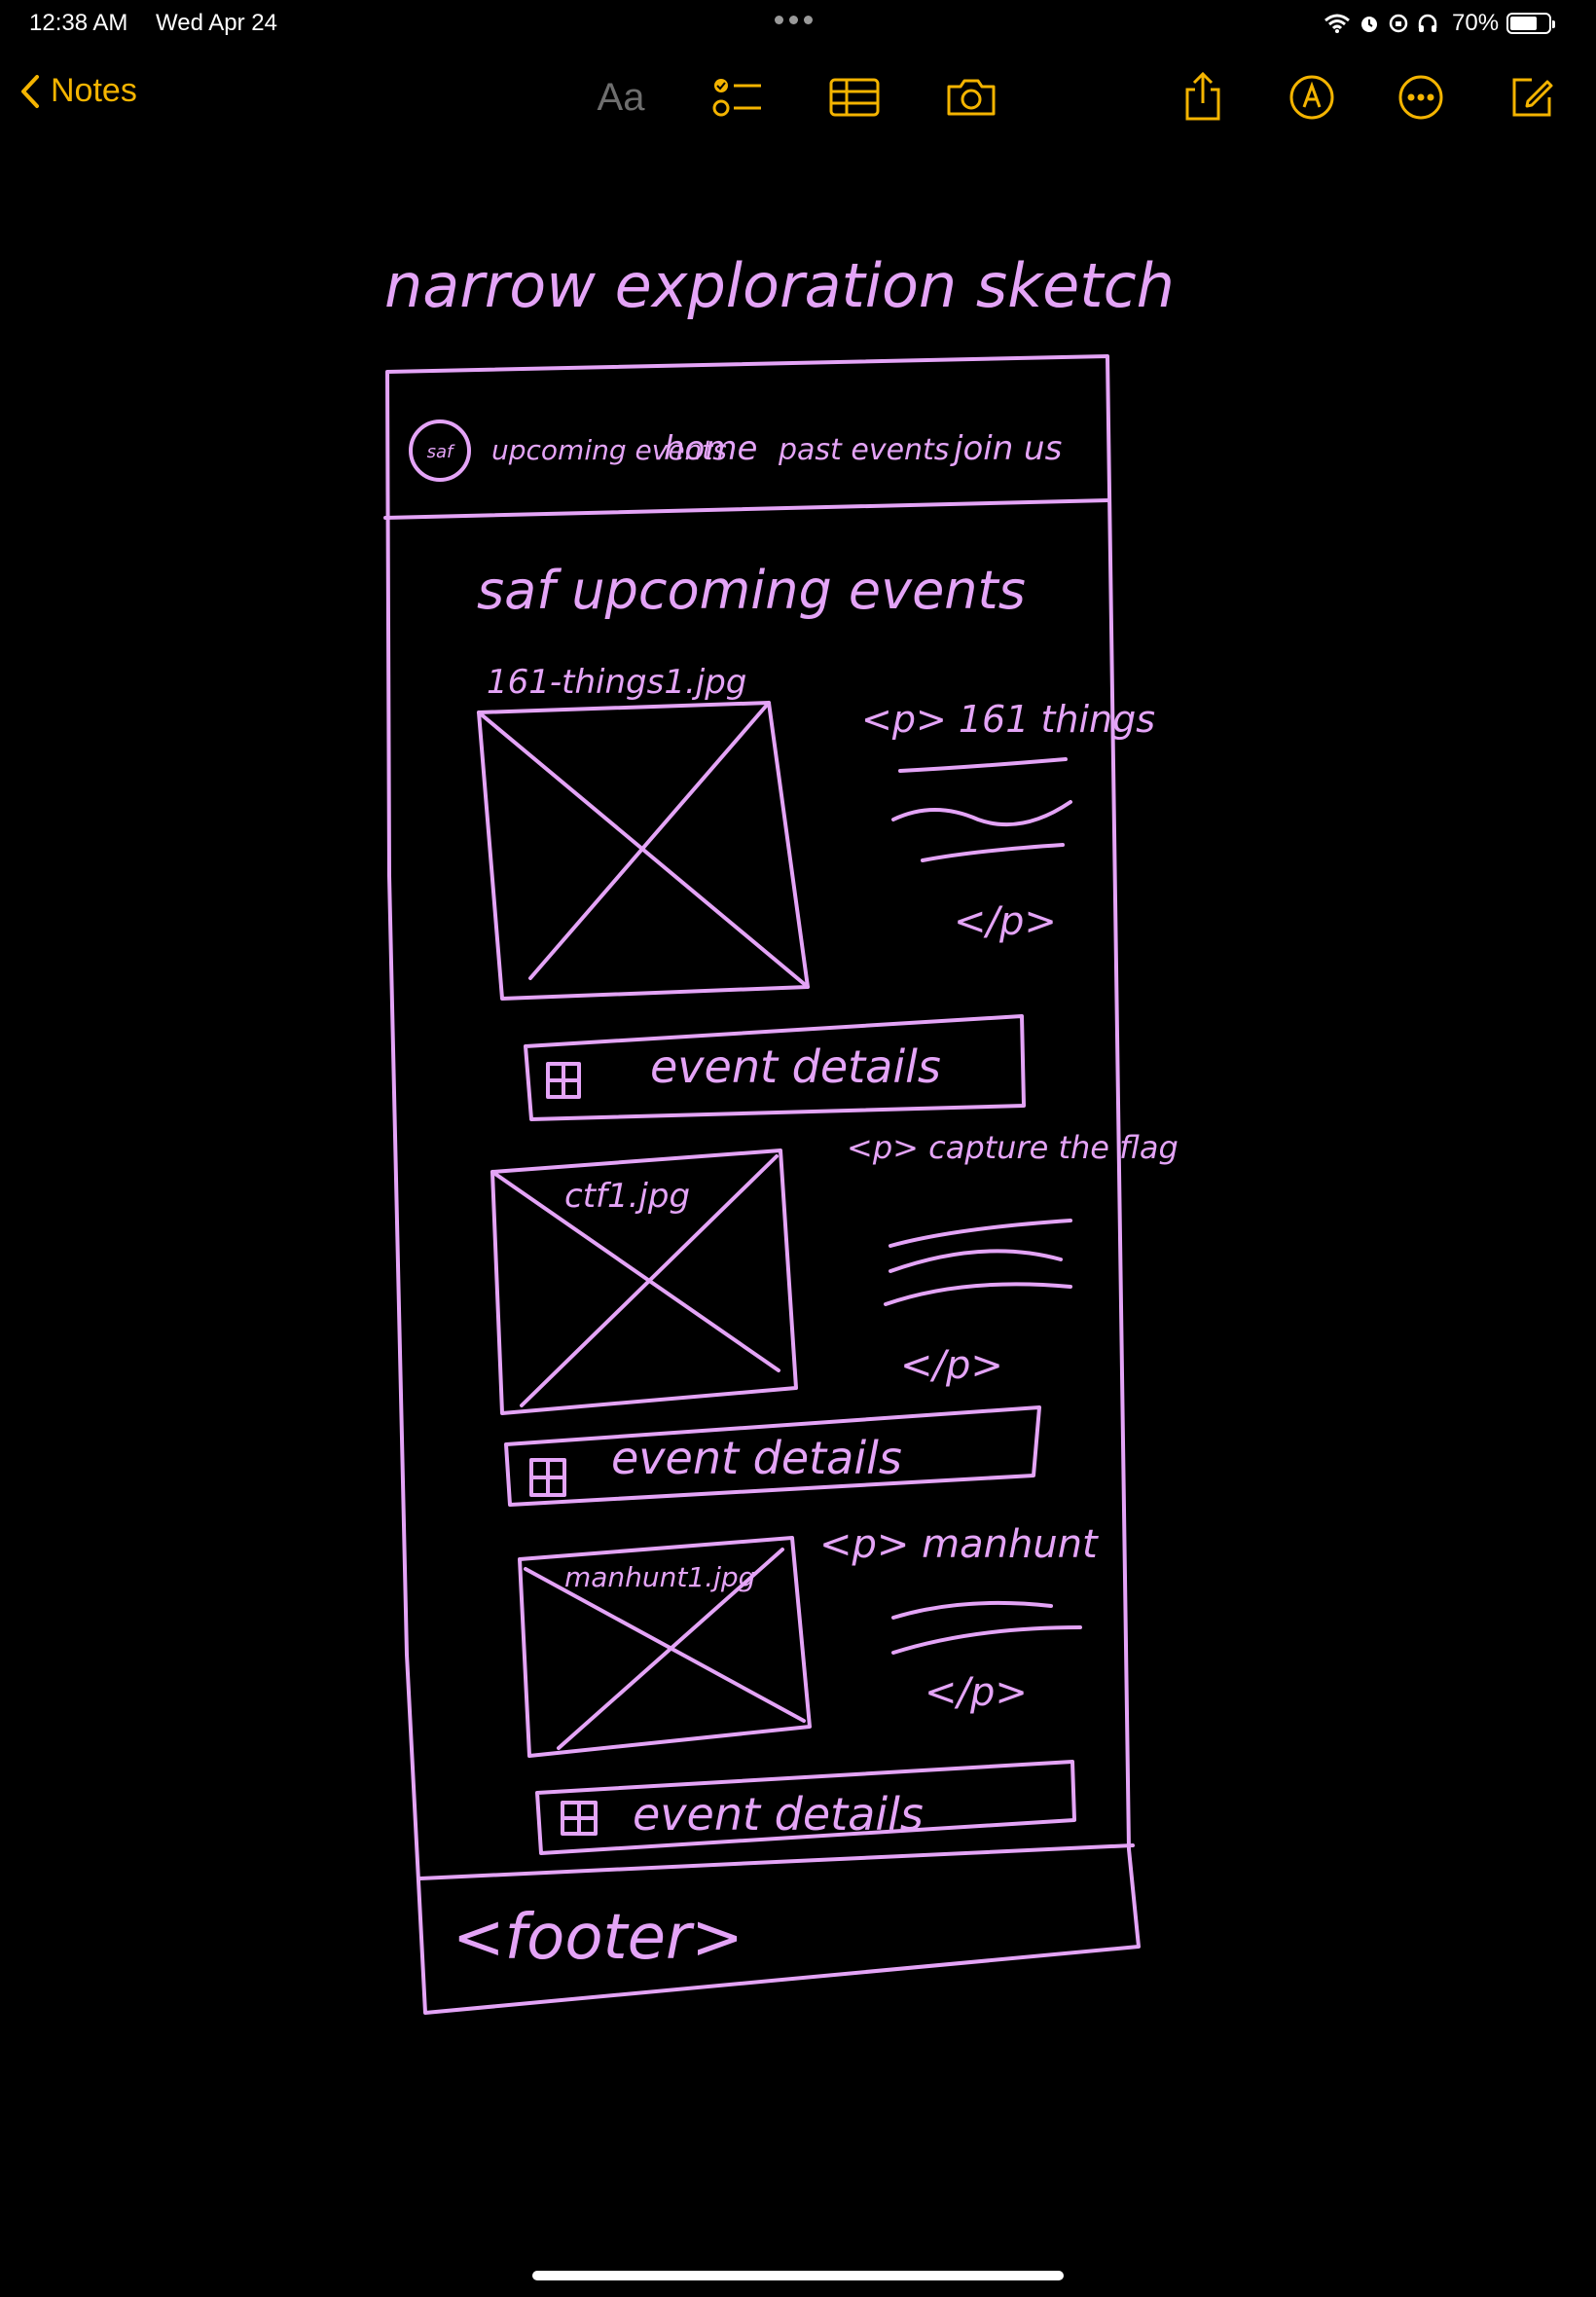 The height and width of the screenshot is (2297, 1596). I want to click on status-bar: 12:38 AM Wed Apr 24 70%, so click(798, 23).